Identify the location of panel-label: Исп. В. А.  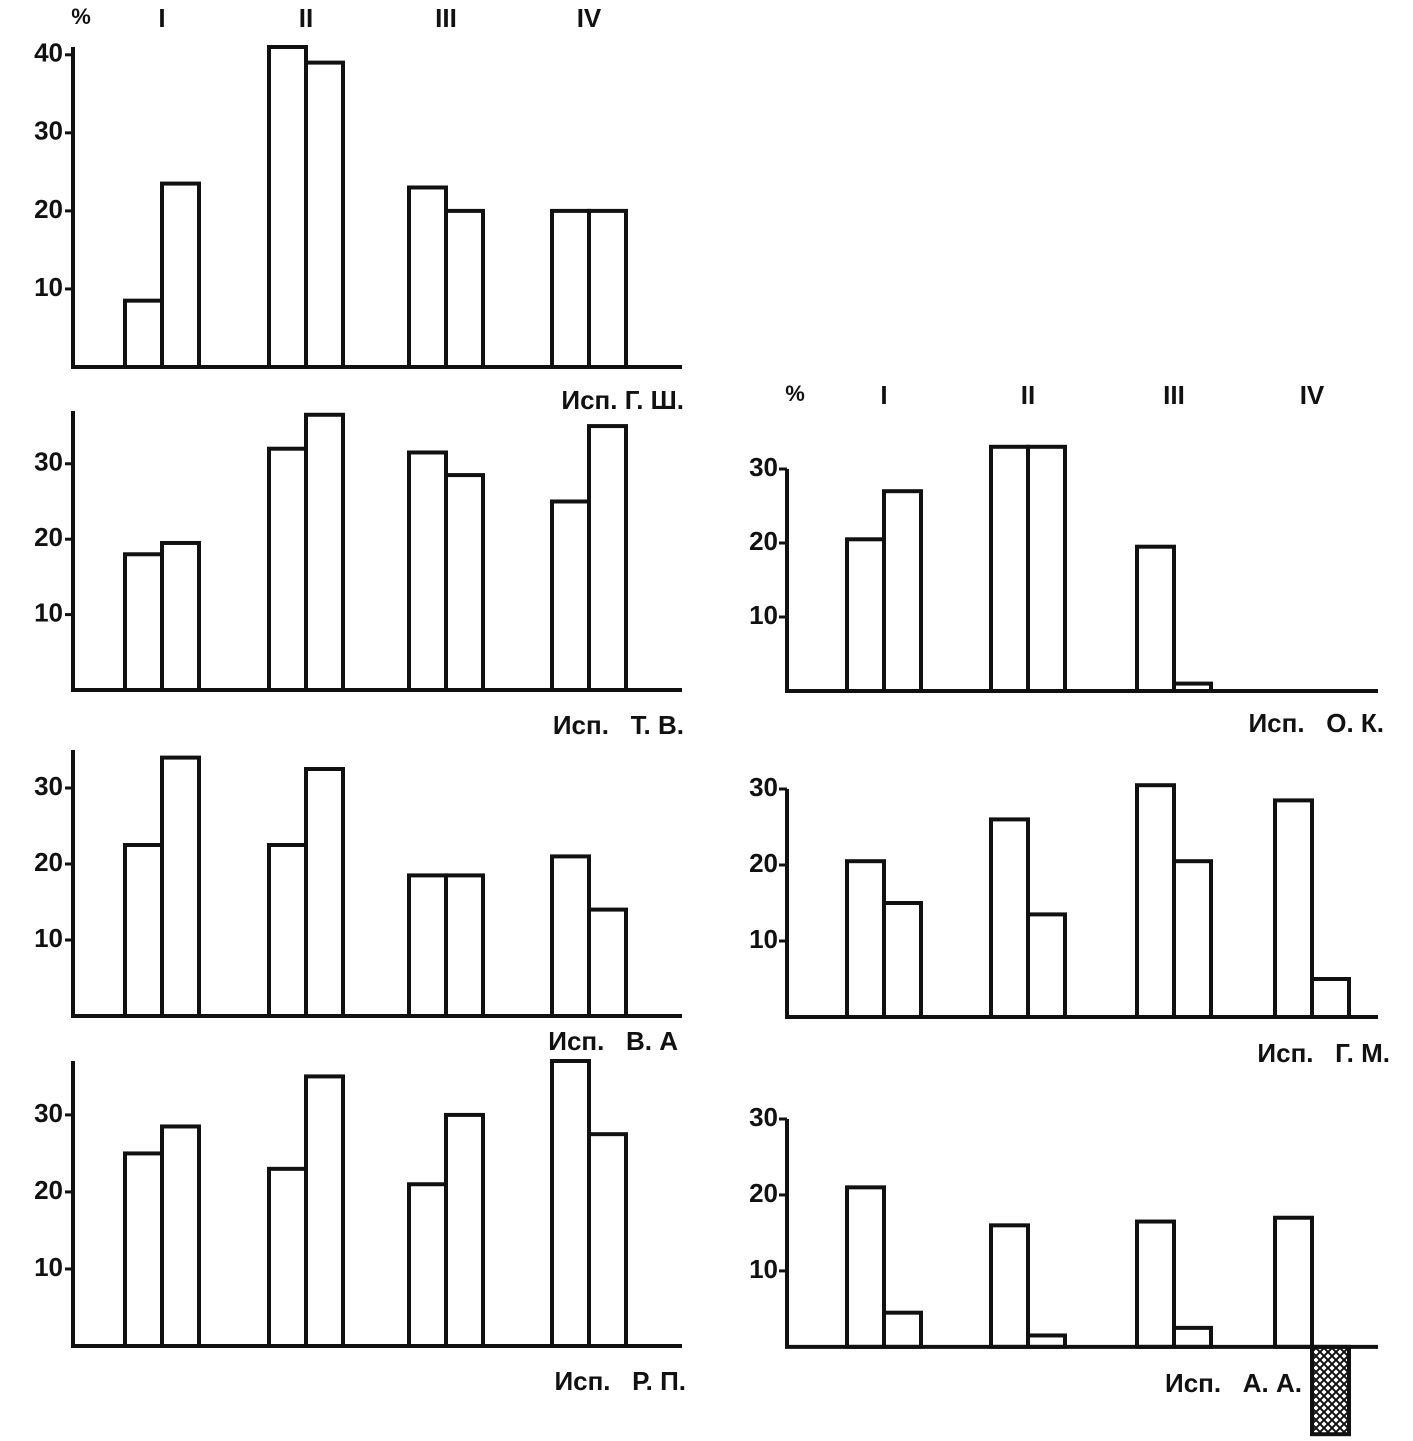
(613, 1041).